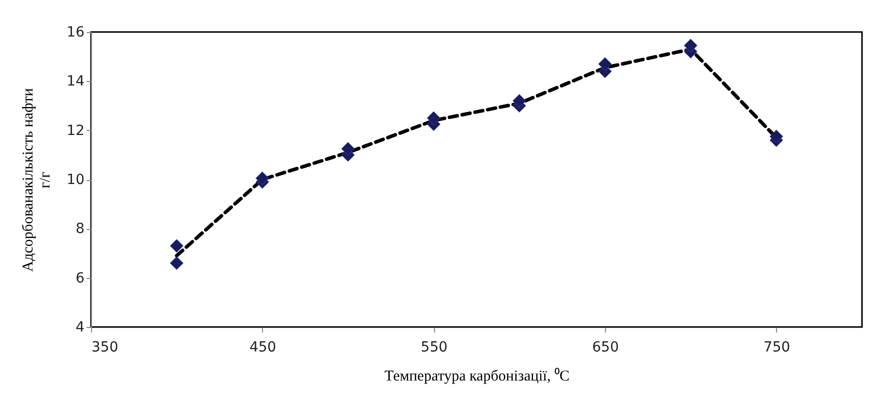  What do you see at coordinates (262, 348) in the screenshot?
I see `x-tick-label: 450` at bounding box center [262, 348].